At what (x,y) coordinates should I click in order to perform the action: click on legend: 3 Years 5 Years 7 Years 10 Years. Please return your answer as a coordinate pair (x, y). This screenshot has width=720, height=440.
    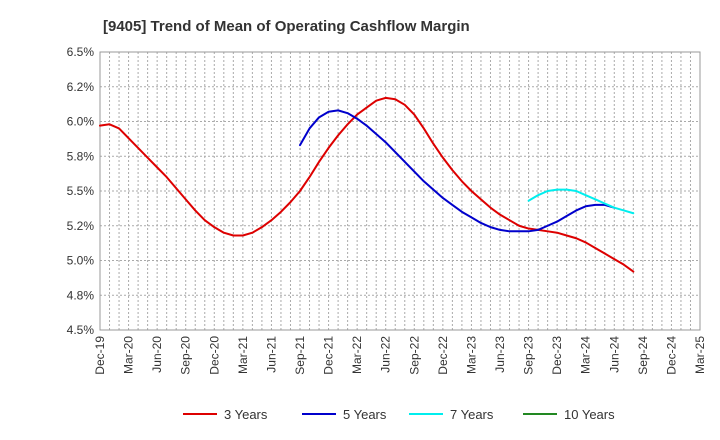
    Looking at the image, I should click on (399, 414).